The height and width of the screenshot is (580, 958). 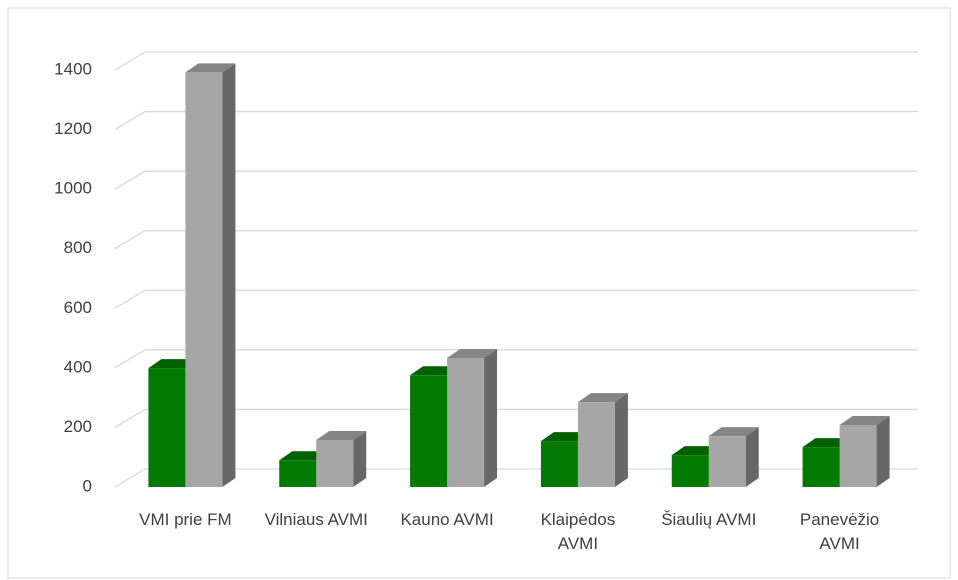 I want to click on y-tick-label: 600, so click(x=78, y=307).